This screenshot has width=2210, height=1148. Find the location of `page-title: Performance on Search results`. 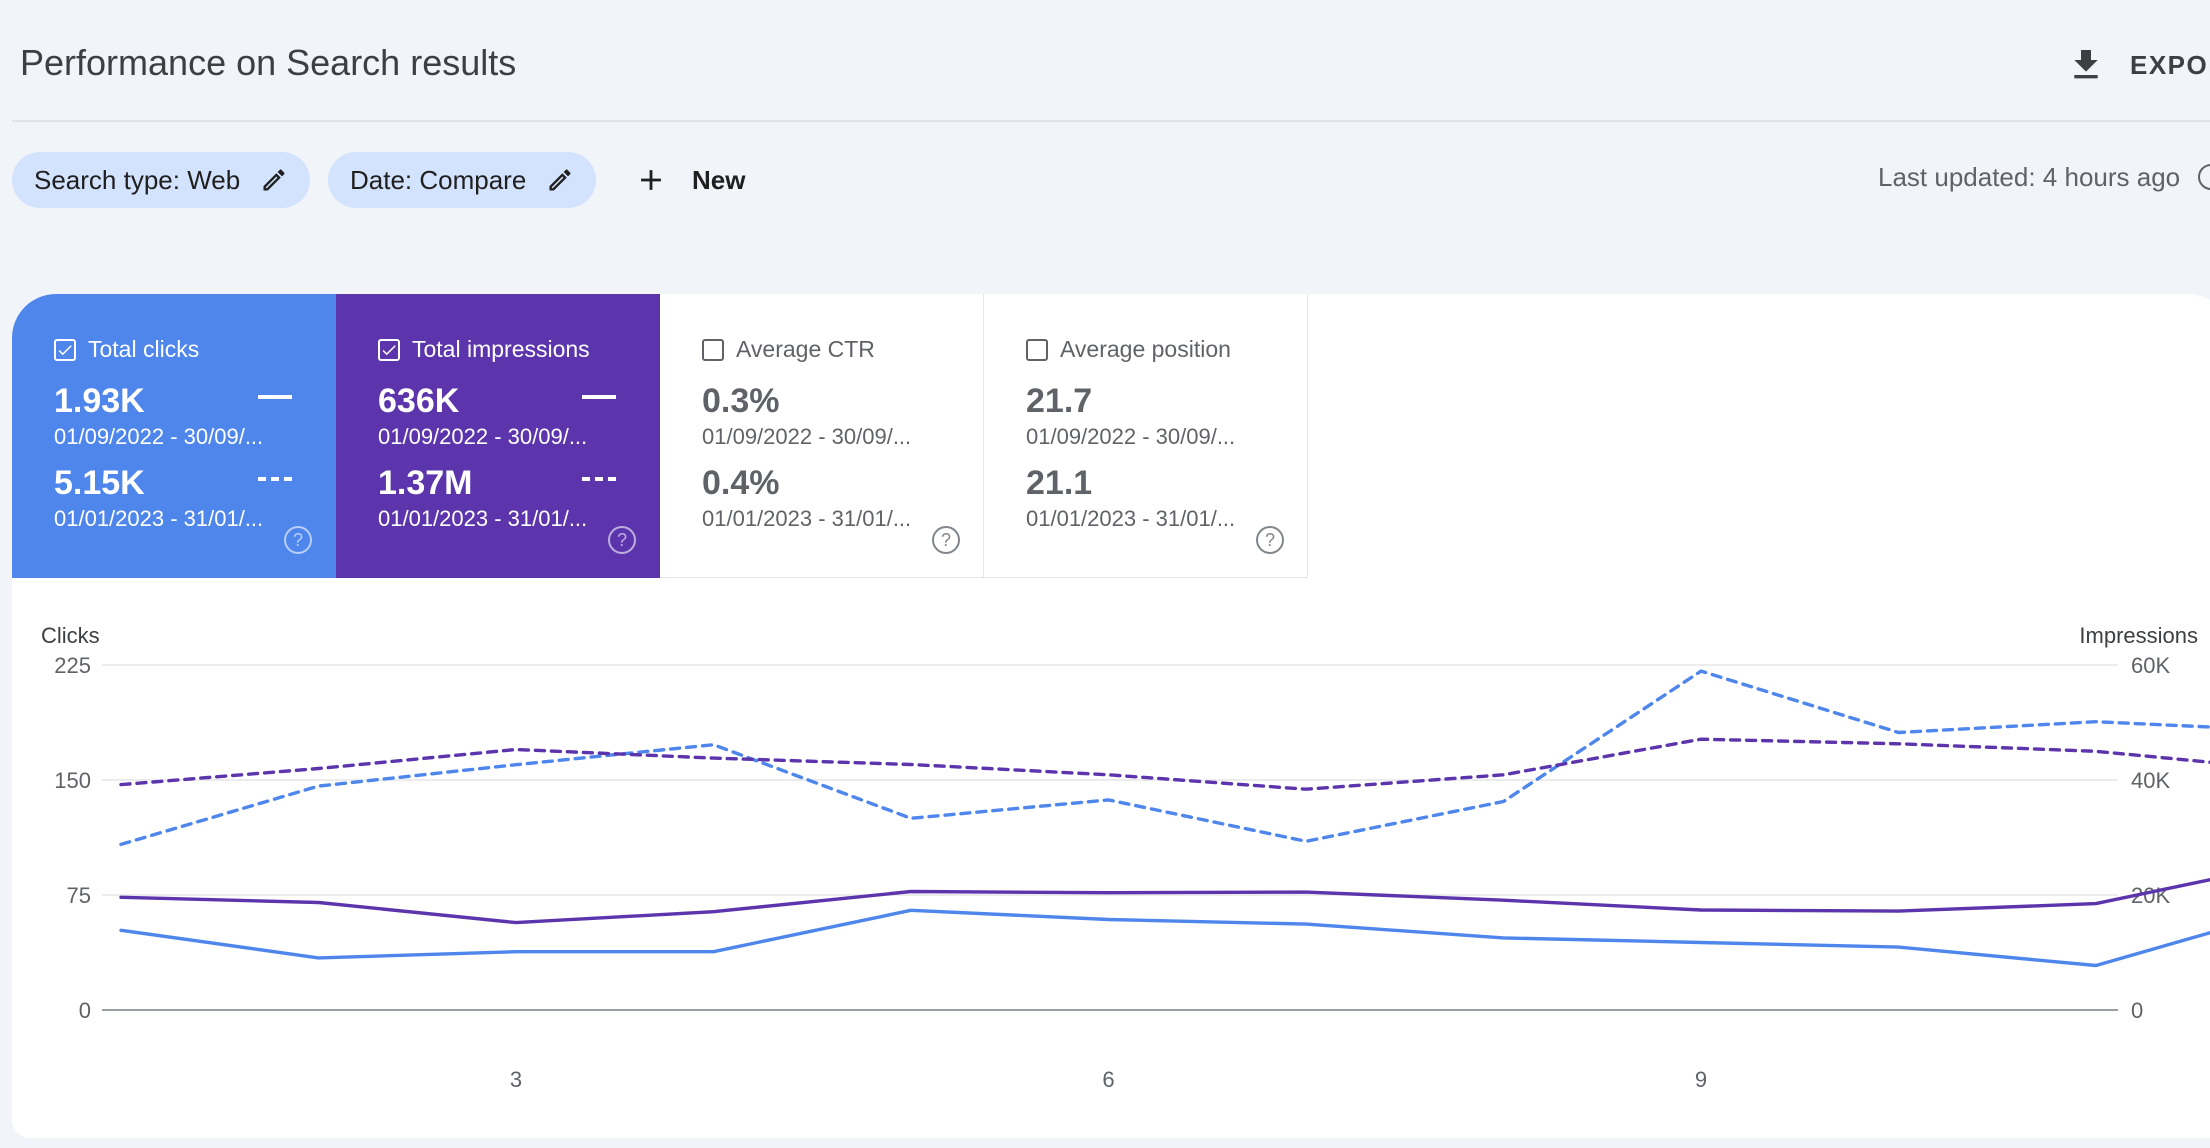

page-title: Performance on Search results is located at coordinates (268, 62).